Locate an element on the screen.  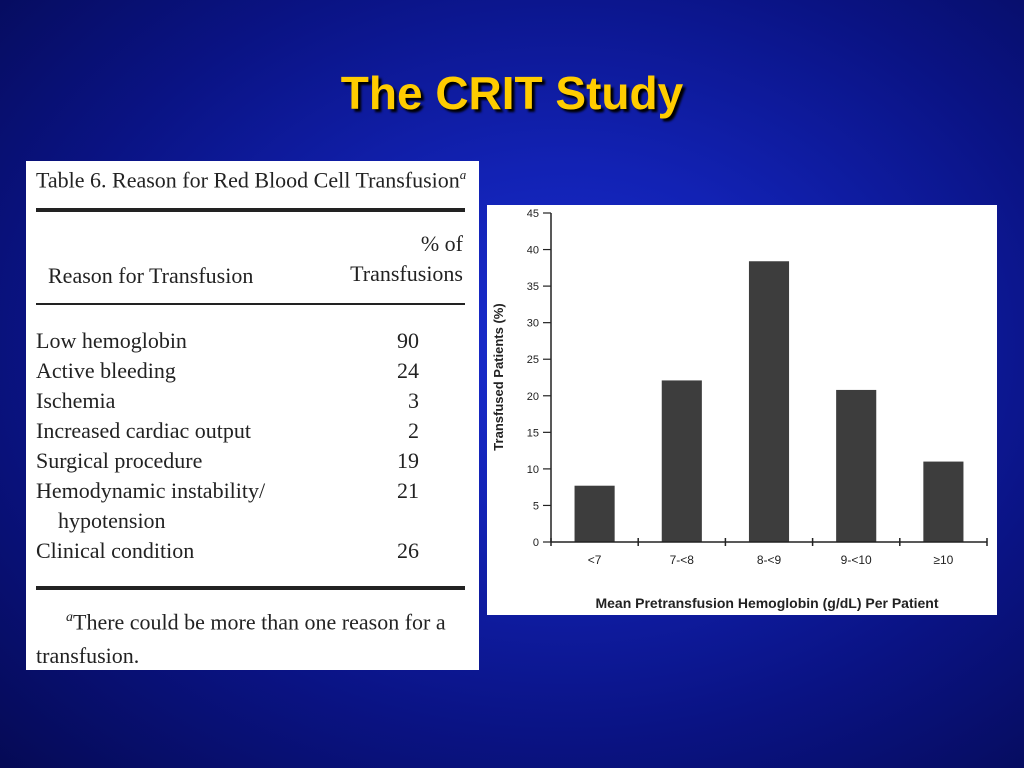
x-tick-label: 9-<10 is located at coordinates (856, 560).